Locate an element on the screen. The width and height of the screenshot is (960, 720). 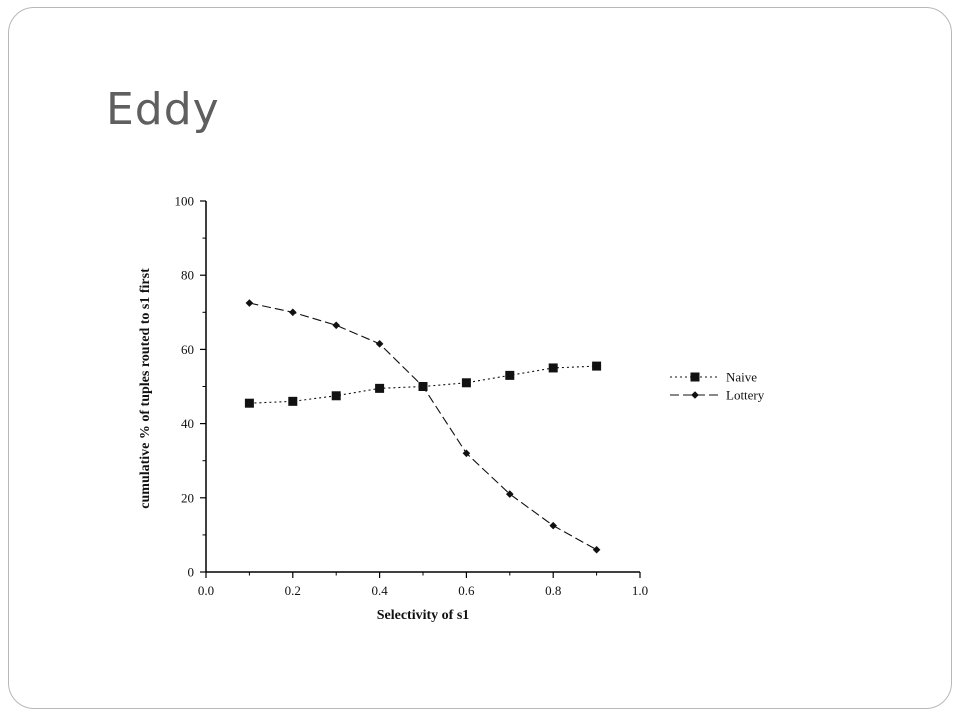
y-tick-label: 0 is located at coordinates (191, 572).